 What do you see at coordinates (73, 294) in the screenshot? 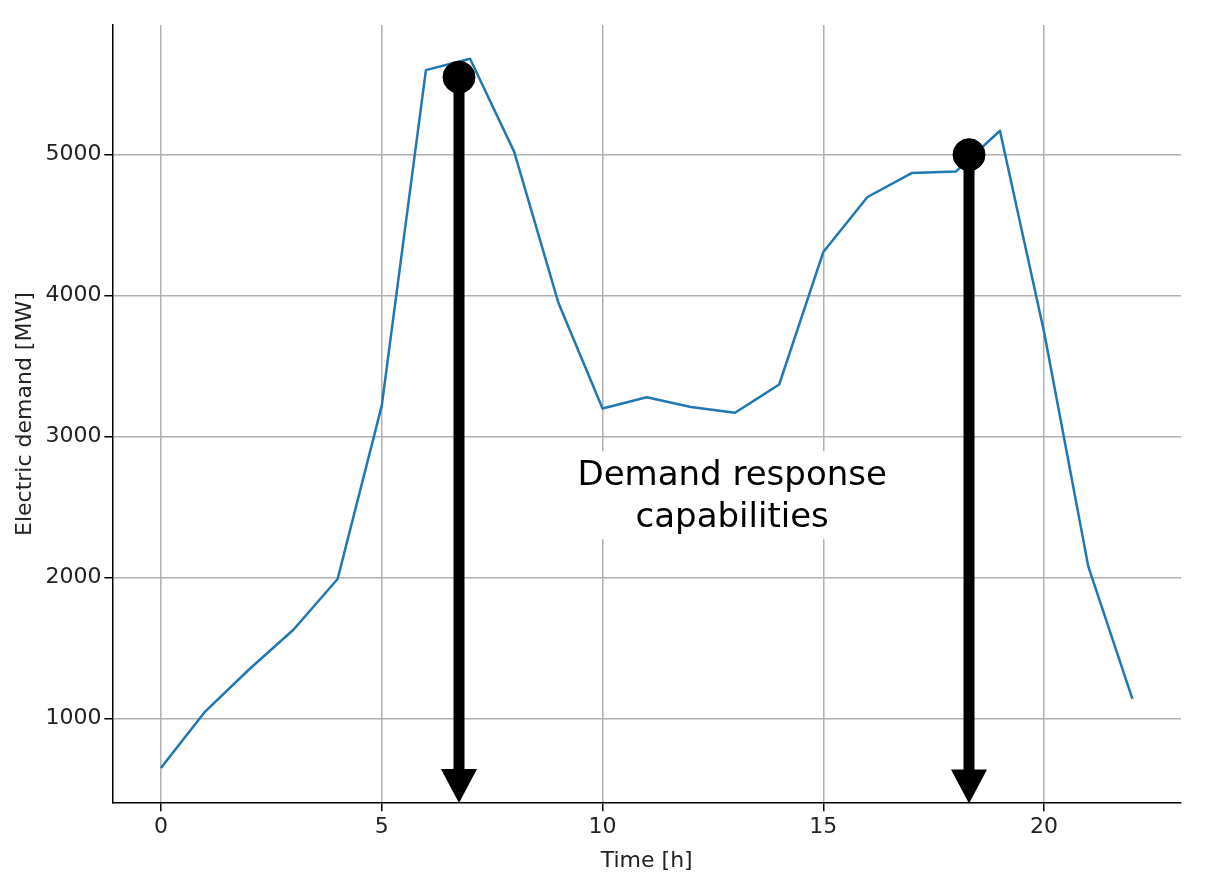
I see `y-tick-label: 4000` at bounding box center [73, 294].